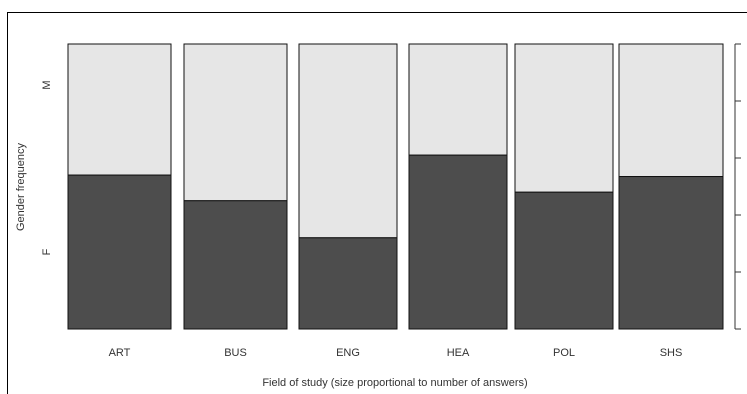 This screenshot has width=747, height=394. I want to click on x-tick-label-bus: BUS, so click(235, 353).